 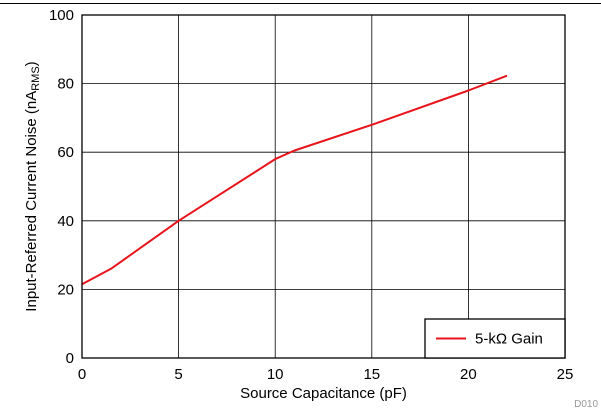 What do you see at coordinates (65, 152) in the screenshot?
I see `y-tick-label: 60` at bounding box center [65, 152].